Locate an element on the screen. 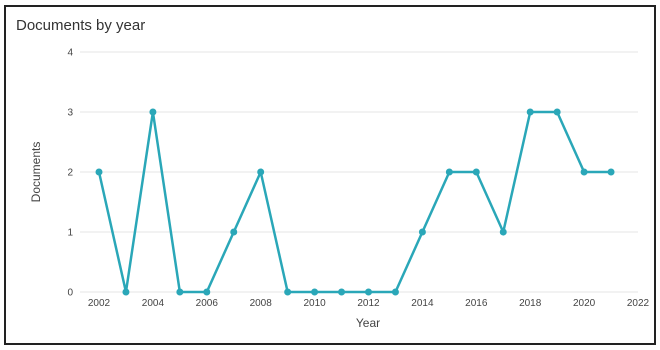 The height and width of the screenshot is (350, 660). x-axis-label: Year is located at coordinates (368, 323).